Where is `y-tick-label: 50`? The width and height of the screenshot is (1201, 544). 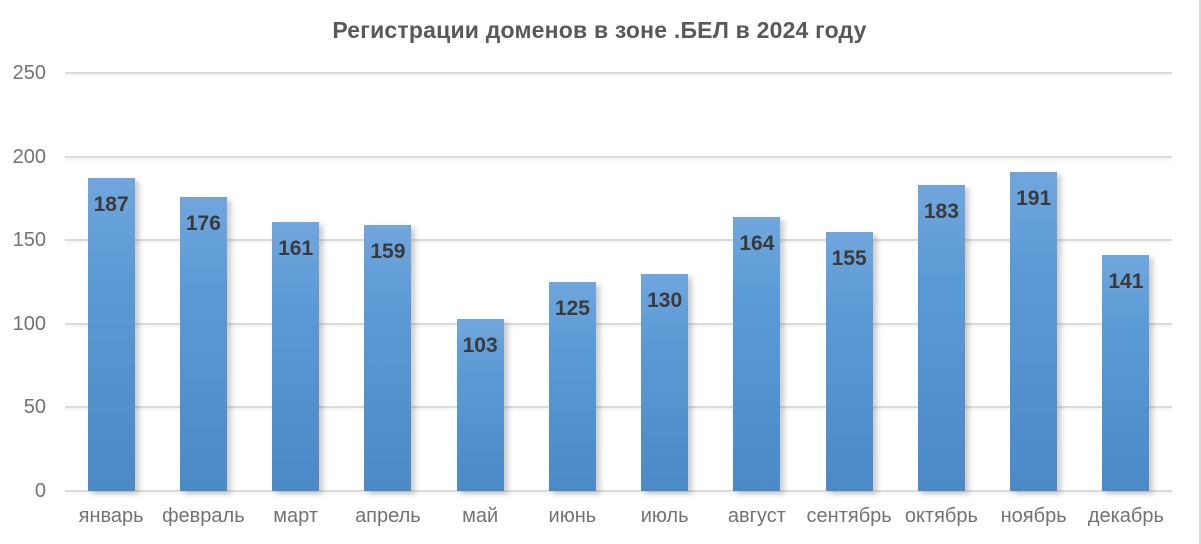
y-tick-label: 50 is located at coordinates (34, 407).